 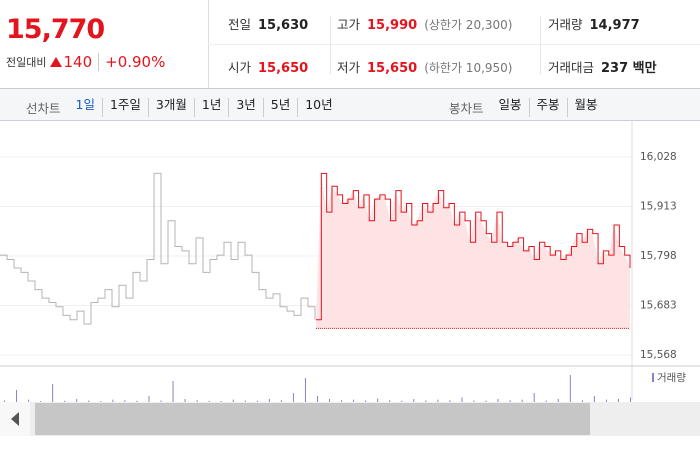 I want to click on stat-value: 15,990, so click(x=392, y=25).